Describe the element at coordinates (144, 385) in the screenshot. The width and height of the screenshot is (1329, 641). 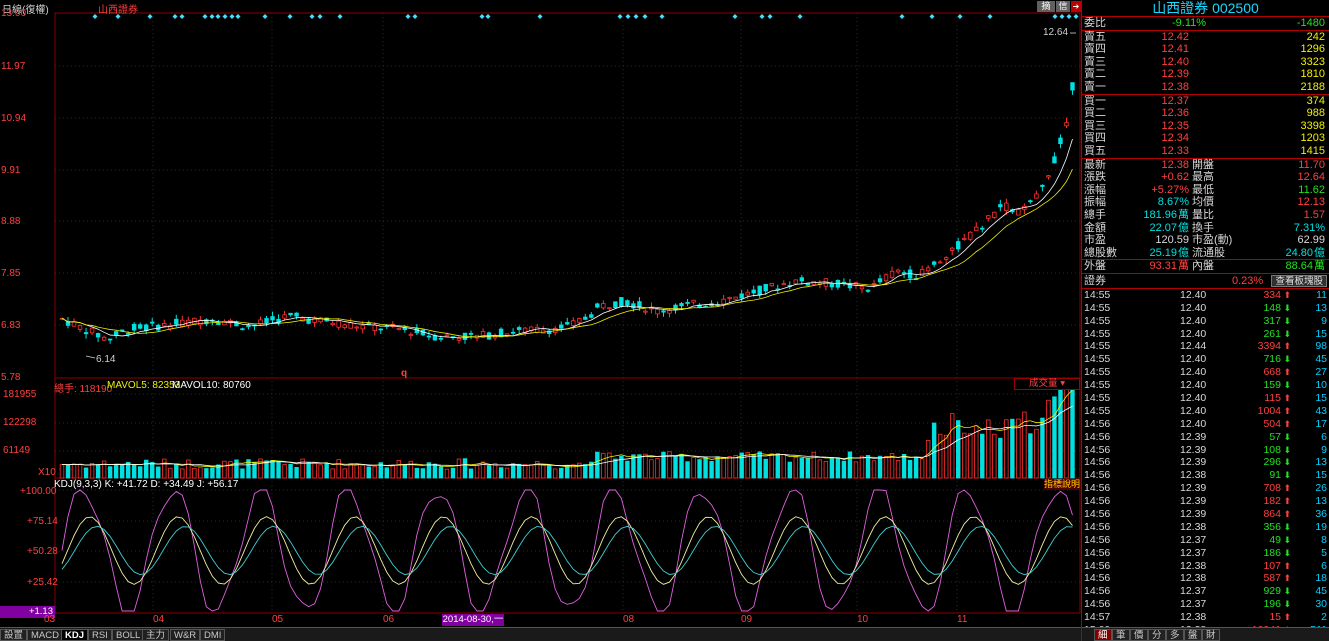
I see `mavol5-label: MAVOL5: 82353` at that location.